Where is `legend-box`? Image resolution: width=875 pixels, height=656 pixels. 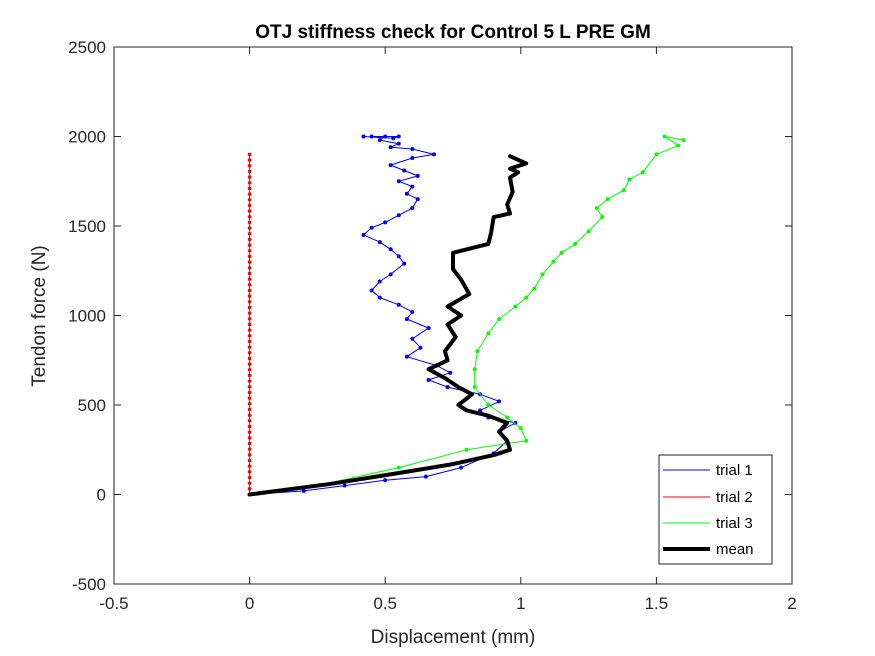 legend-box is located at coordinates (715, 509).